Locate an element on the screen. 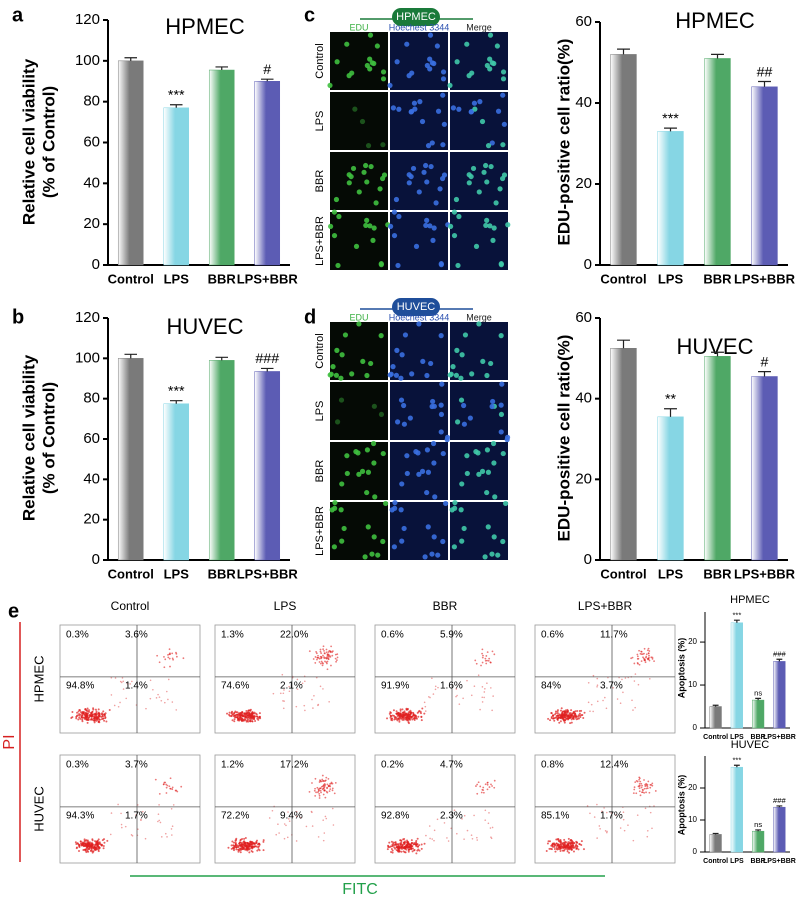 The width and height of the screenshot is (800, 902). y-tick-label: 100 is located at coordinates (87, 60).